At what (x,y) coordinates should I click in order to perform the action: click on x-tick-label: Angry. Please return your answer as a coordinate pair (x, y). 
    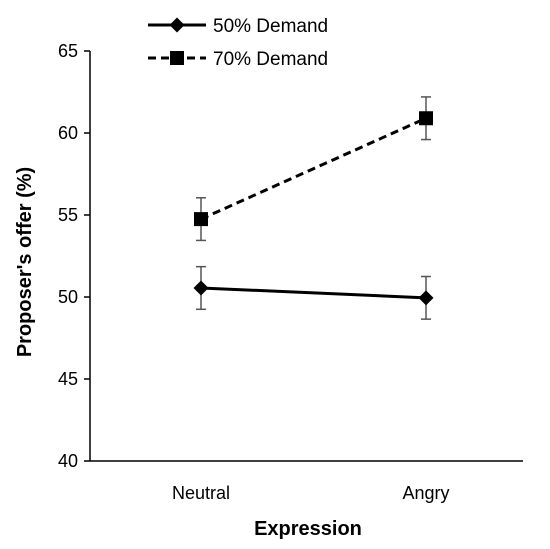
    Looking at the image, I should click on (425, 493).